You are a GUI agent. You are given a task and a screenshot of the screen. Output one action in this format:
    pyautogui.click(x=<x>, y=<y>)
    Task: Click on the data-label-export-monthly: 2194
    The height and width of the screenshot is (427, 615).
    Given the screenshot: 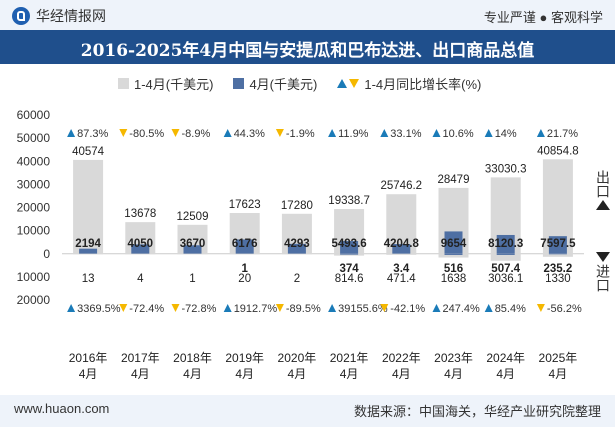 What is the action you would take?
    pyautogui.click(x=88, y=244)
    